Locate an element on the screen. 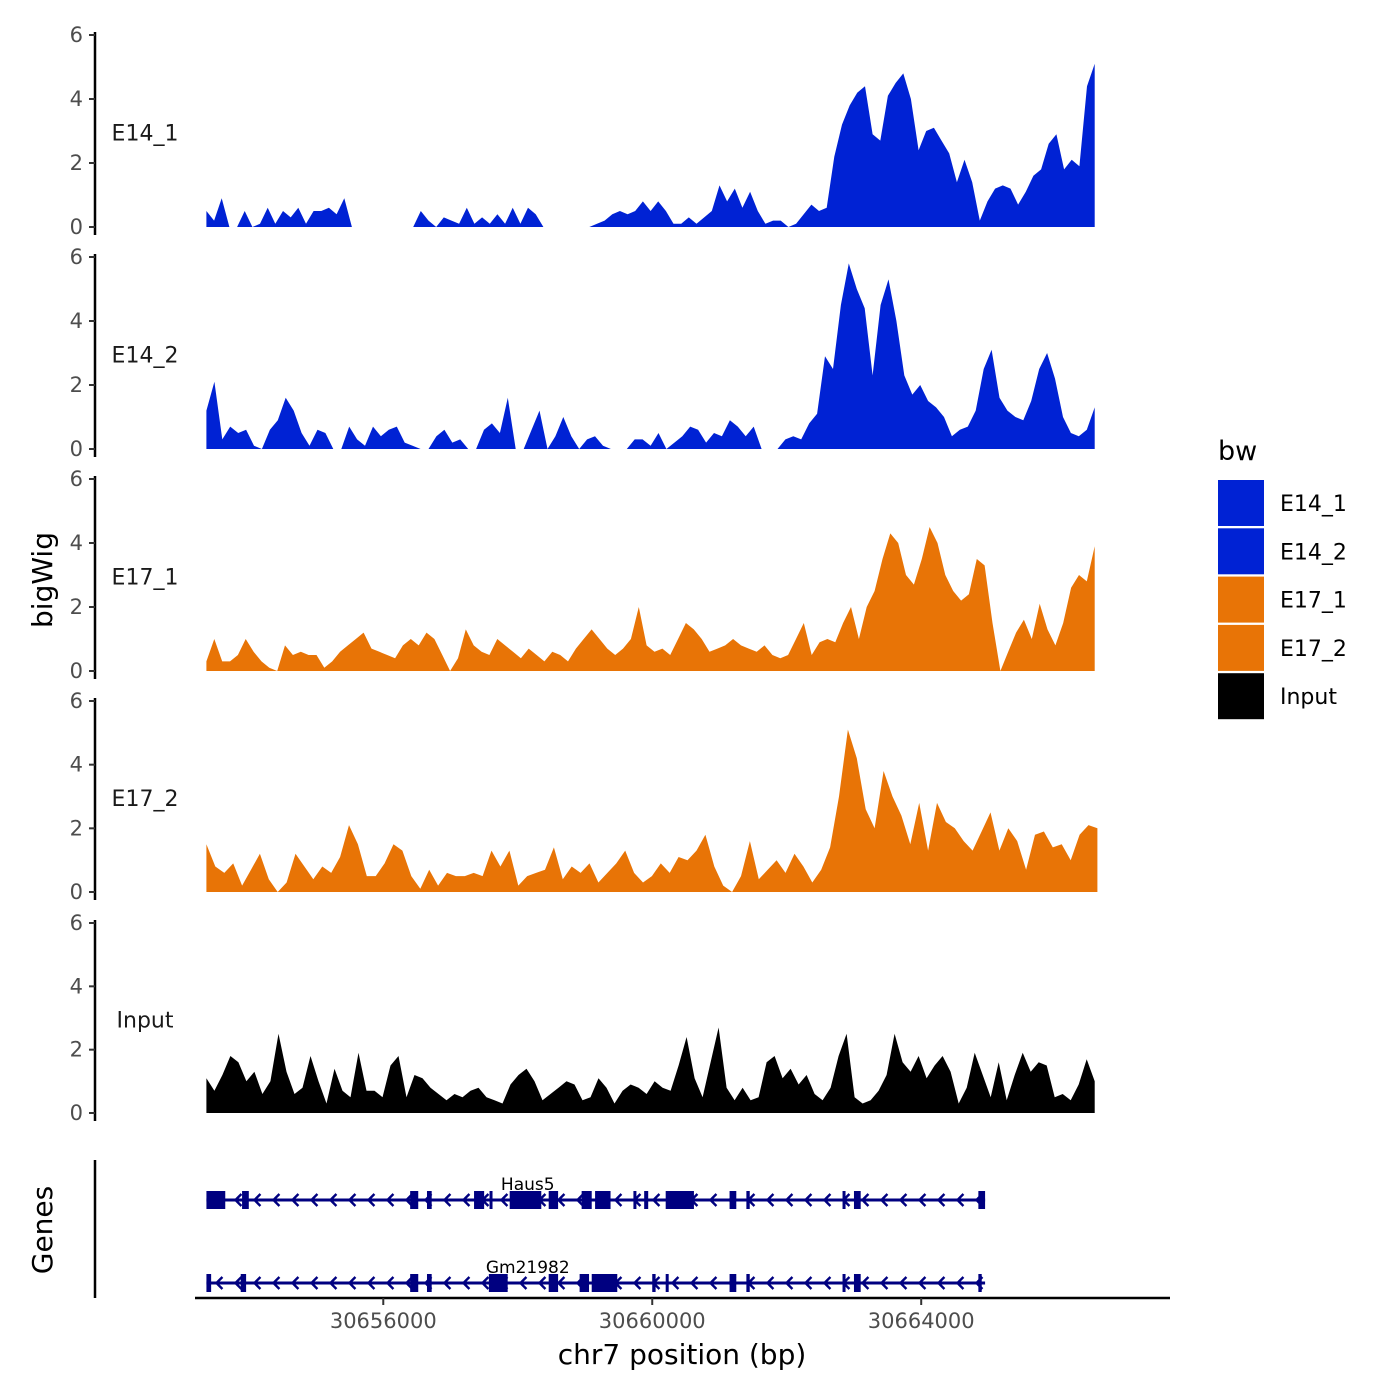 The width and height of the screenshot is (1400, 1400). track-E17_2: 0 2 4 6 E17_2 is located at coordinates (584, 796).